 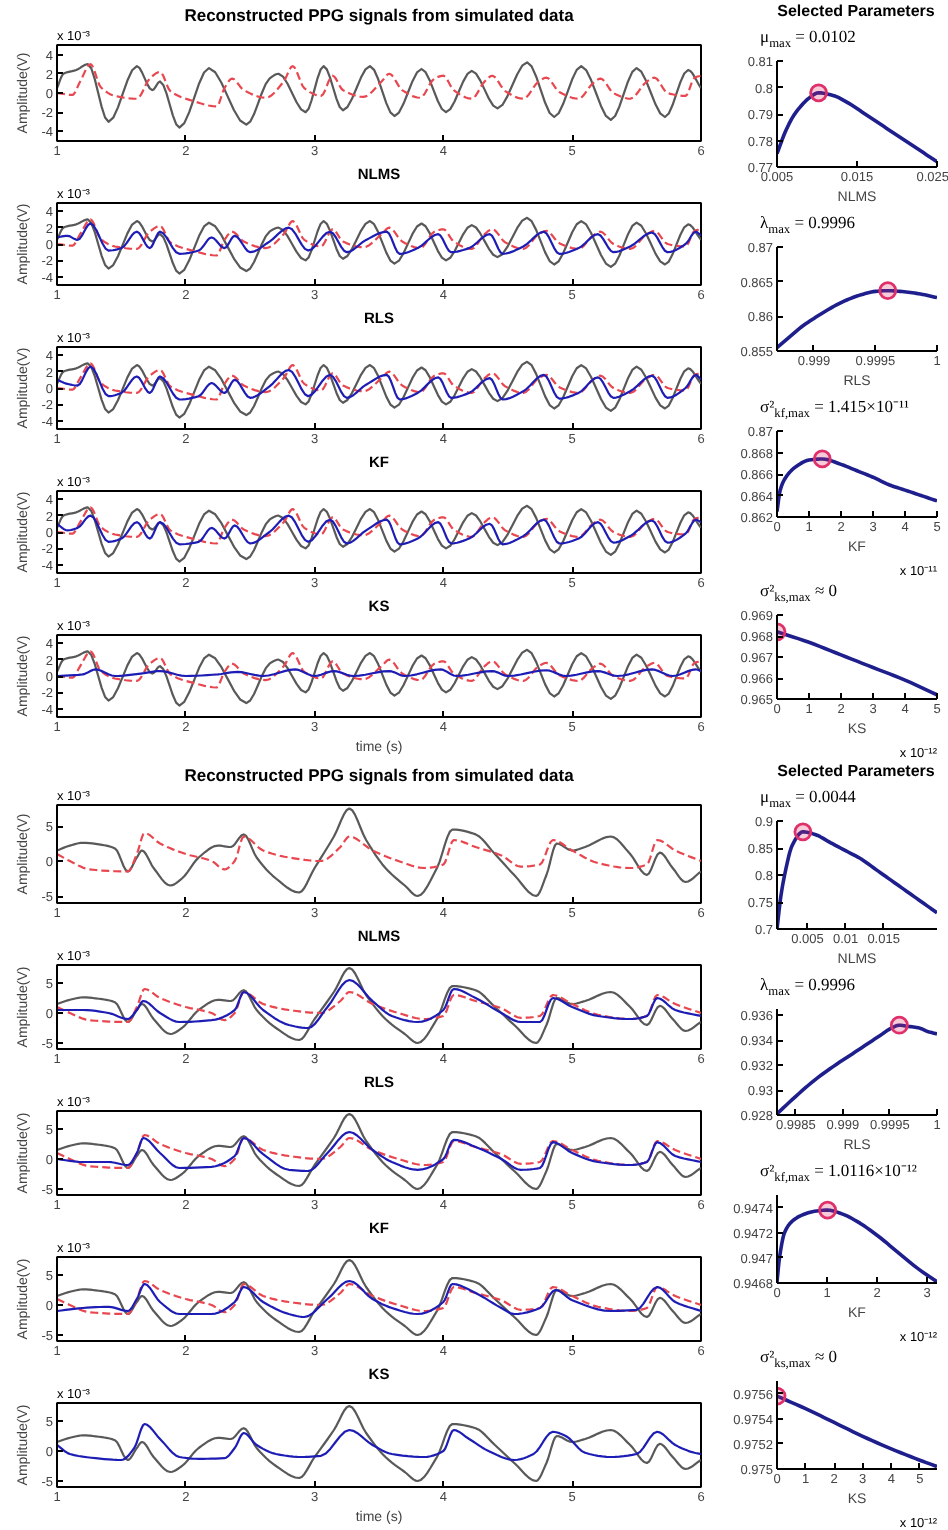 What do you see at coordinates (838, 1172) in the screenshot?
I see `text: σ²$_{kf,max}$ = 1.0116×10⁻¹²` at bounding box center [838, 1172].